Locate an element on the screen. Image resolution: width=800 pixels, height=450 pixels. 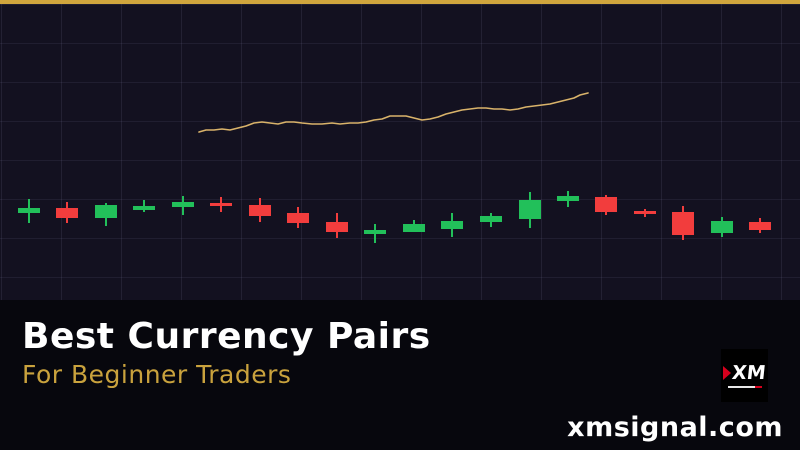
page-subtitle: For Beginner Traders is located at coordinates (157, 374).